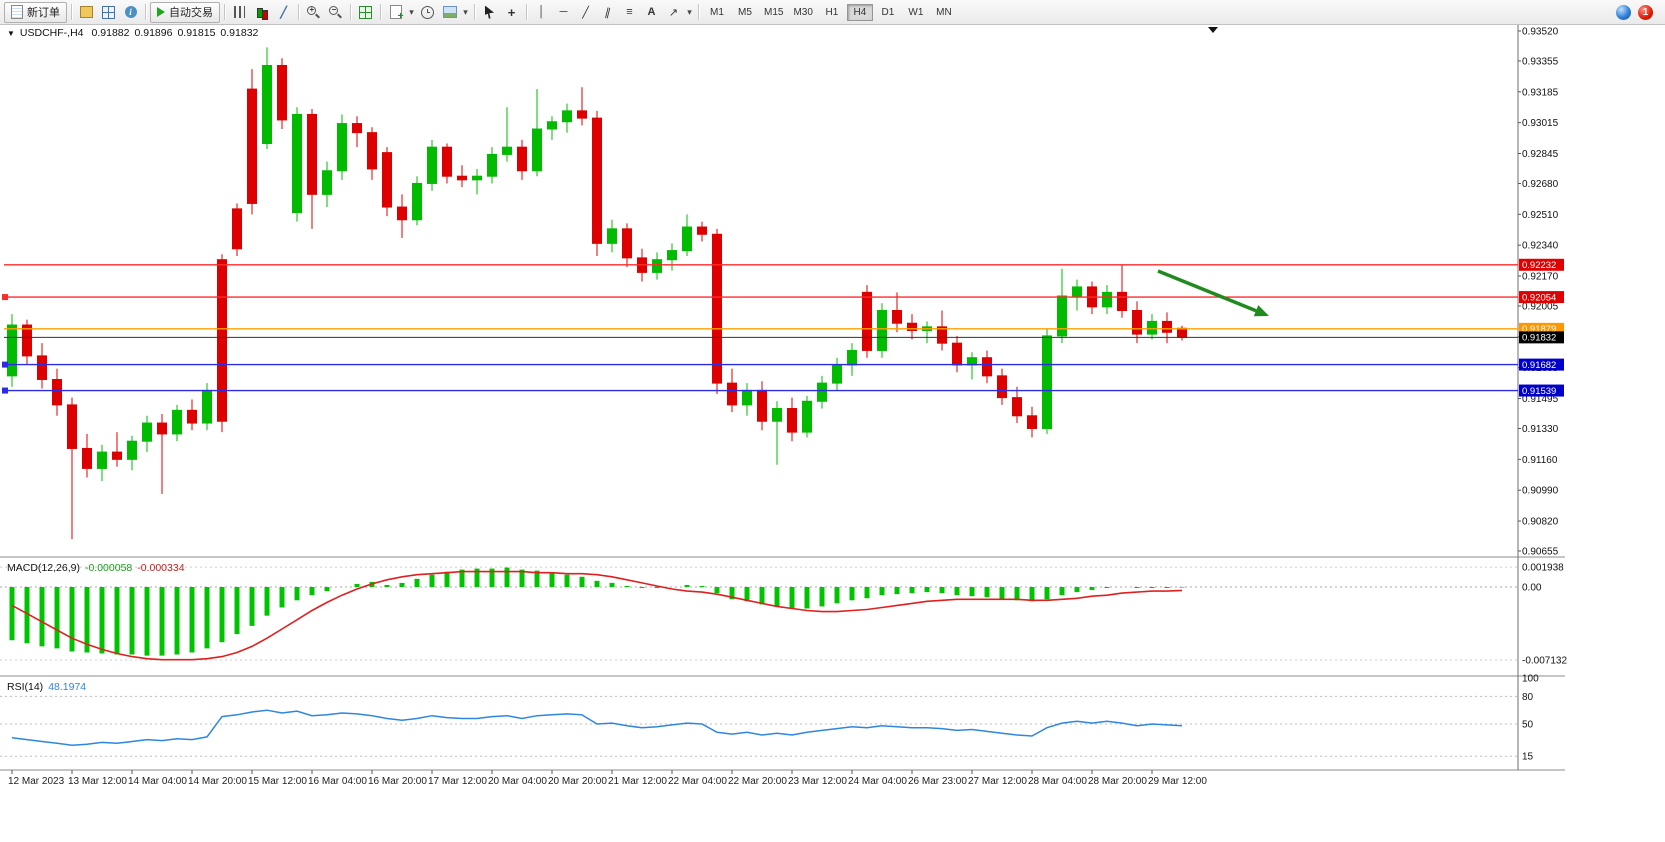  Describe the element at coordinates (563, 12) in the screenshot. I see `horizontal-line-tool-icon` at that location.